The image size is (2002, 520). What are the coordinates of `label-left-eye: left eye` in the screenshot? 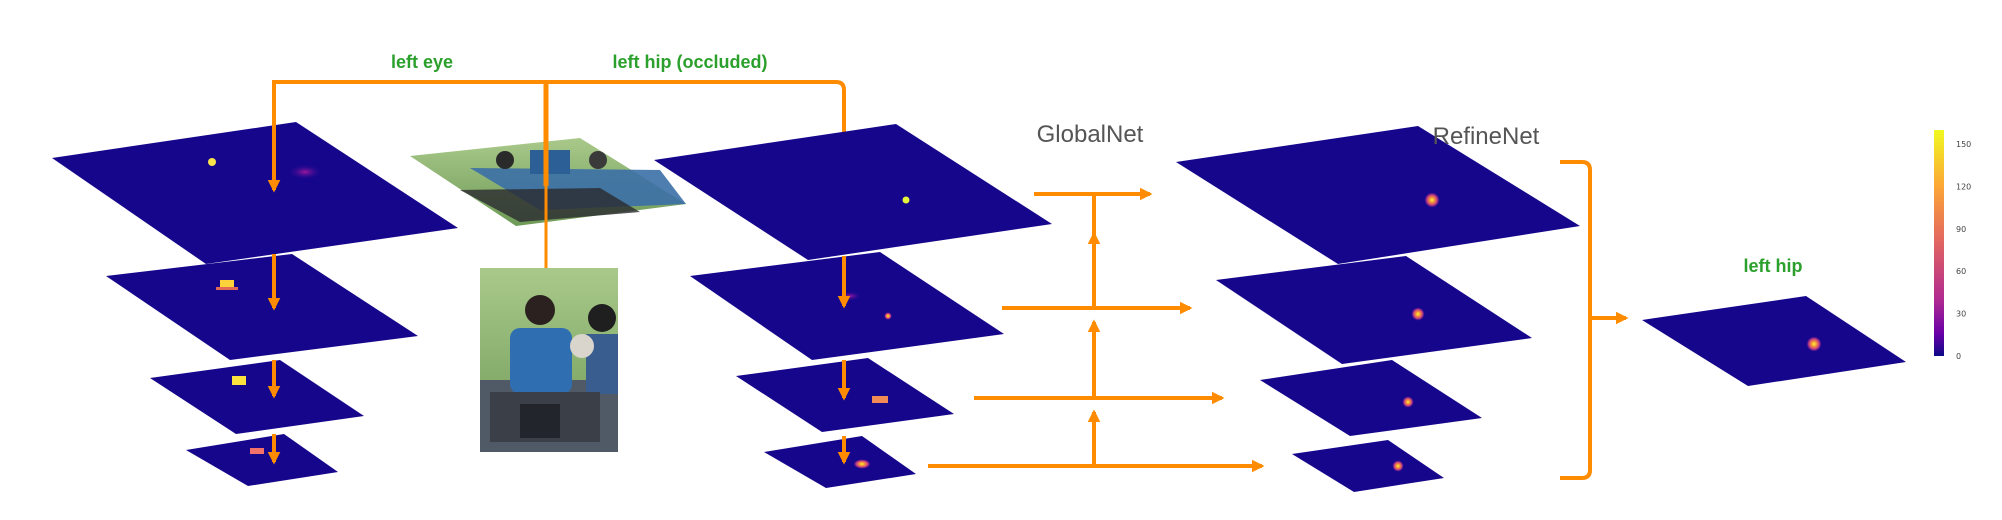 It's located at (422, 62).